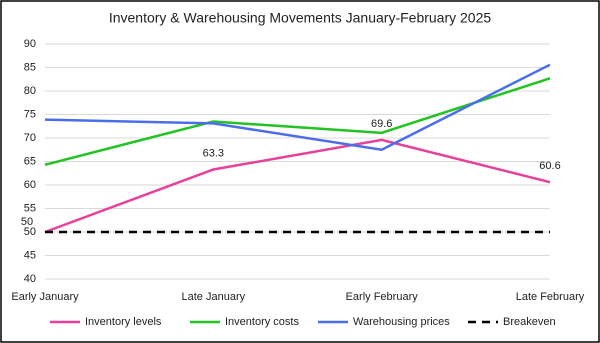 Image resolution: width=600 pixels, height=343 pixels. Describe the element at coordinates (30, 91) in the screenshot. I see `y-tick-label: 80` at that location.